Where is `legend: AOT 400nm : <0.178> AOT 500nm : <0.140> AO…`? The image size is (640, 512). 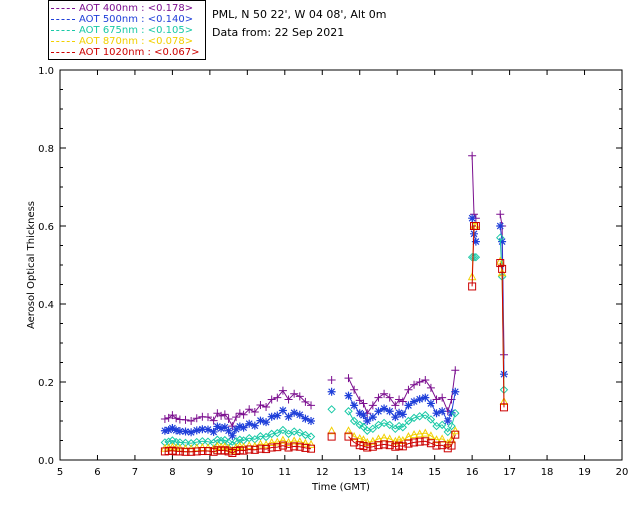 legend: AOT 400nm : <0.178> AOT 500nm : <0.140> AO… is located at coordinates (127, 30).